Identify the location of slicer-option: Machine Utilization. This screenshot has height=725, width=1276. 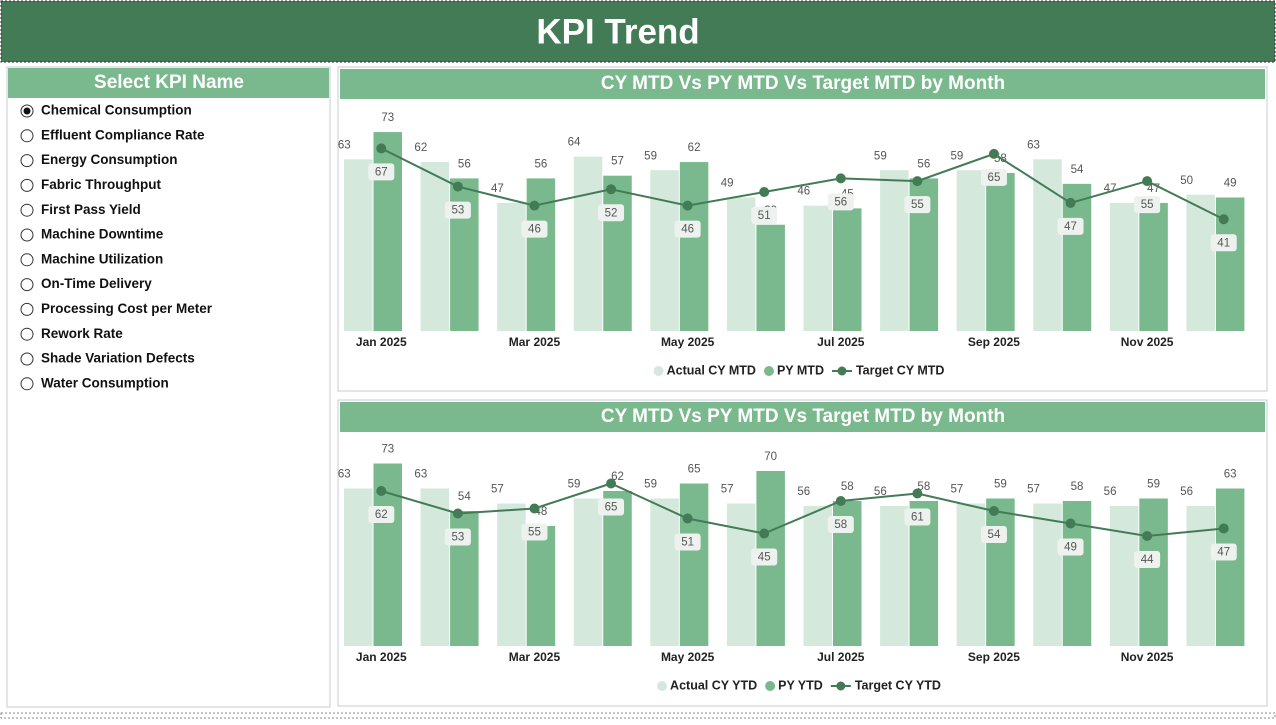
(91, 259).